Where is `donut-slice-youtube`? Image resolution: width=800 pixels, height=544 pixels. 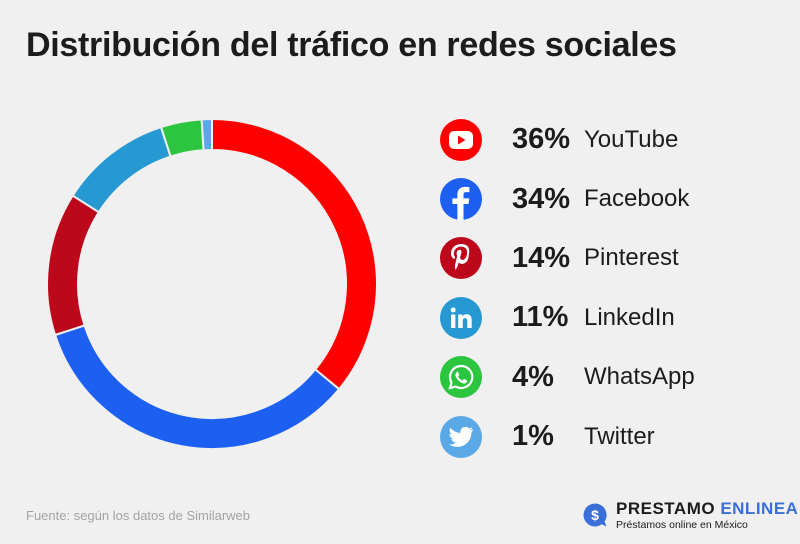
donut-slice-youtube is located at coordinates (294, 254).